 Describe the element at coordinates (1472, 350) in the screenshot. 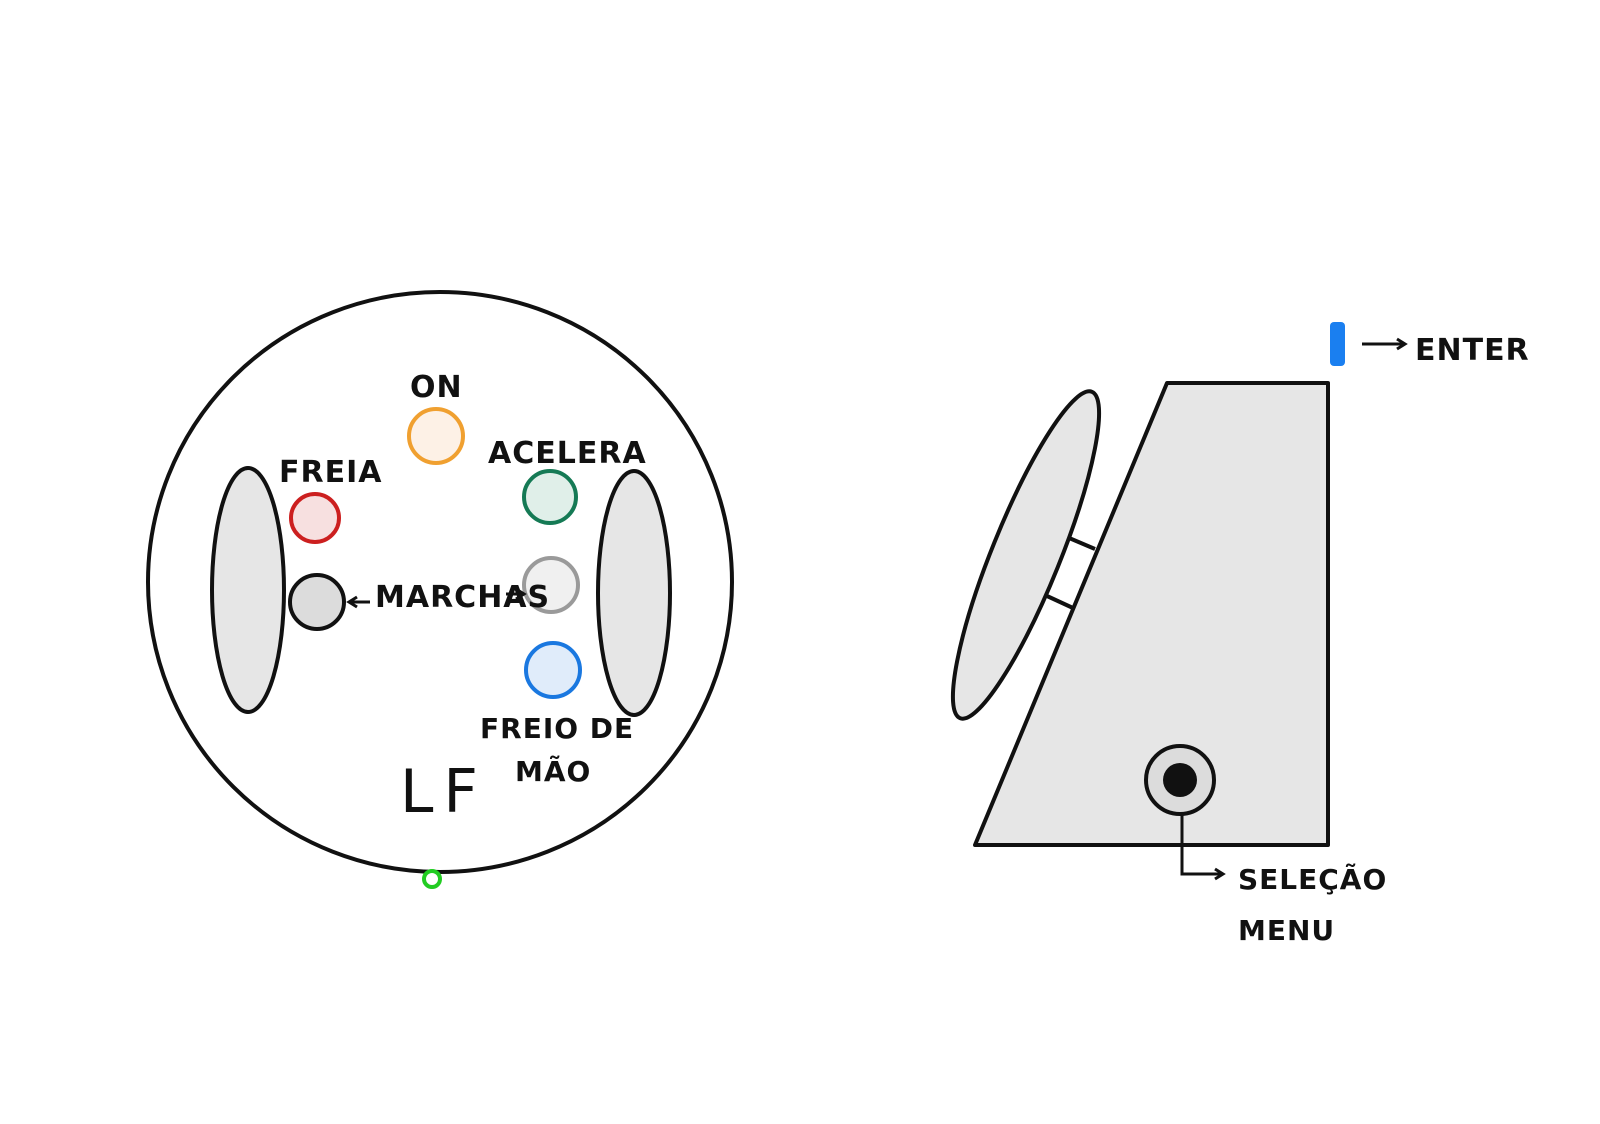

I see `enter-label: ENTER` at that location.